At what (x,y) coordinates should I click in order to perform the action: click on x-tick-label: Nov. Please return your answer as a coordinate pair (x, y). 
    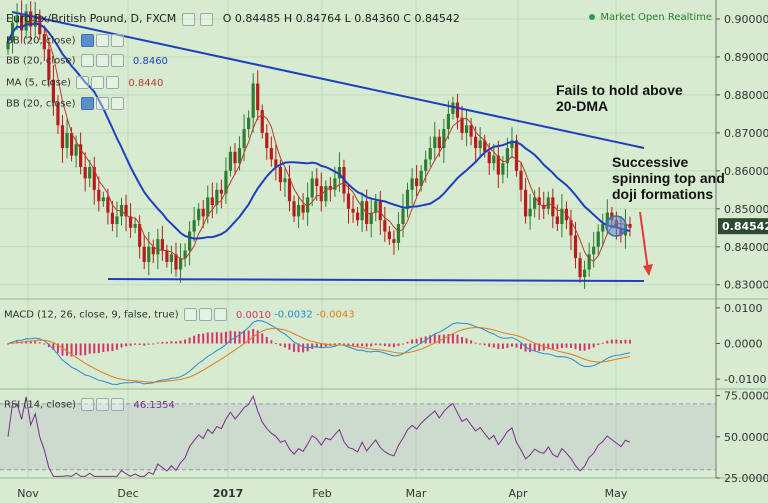
    Looking at the image, I should click on (28, 493).